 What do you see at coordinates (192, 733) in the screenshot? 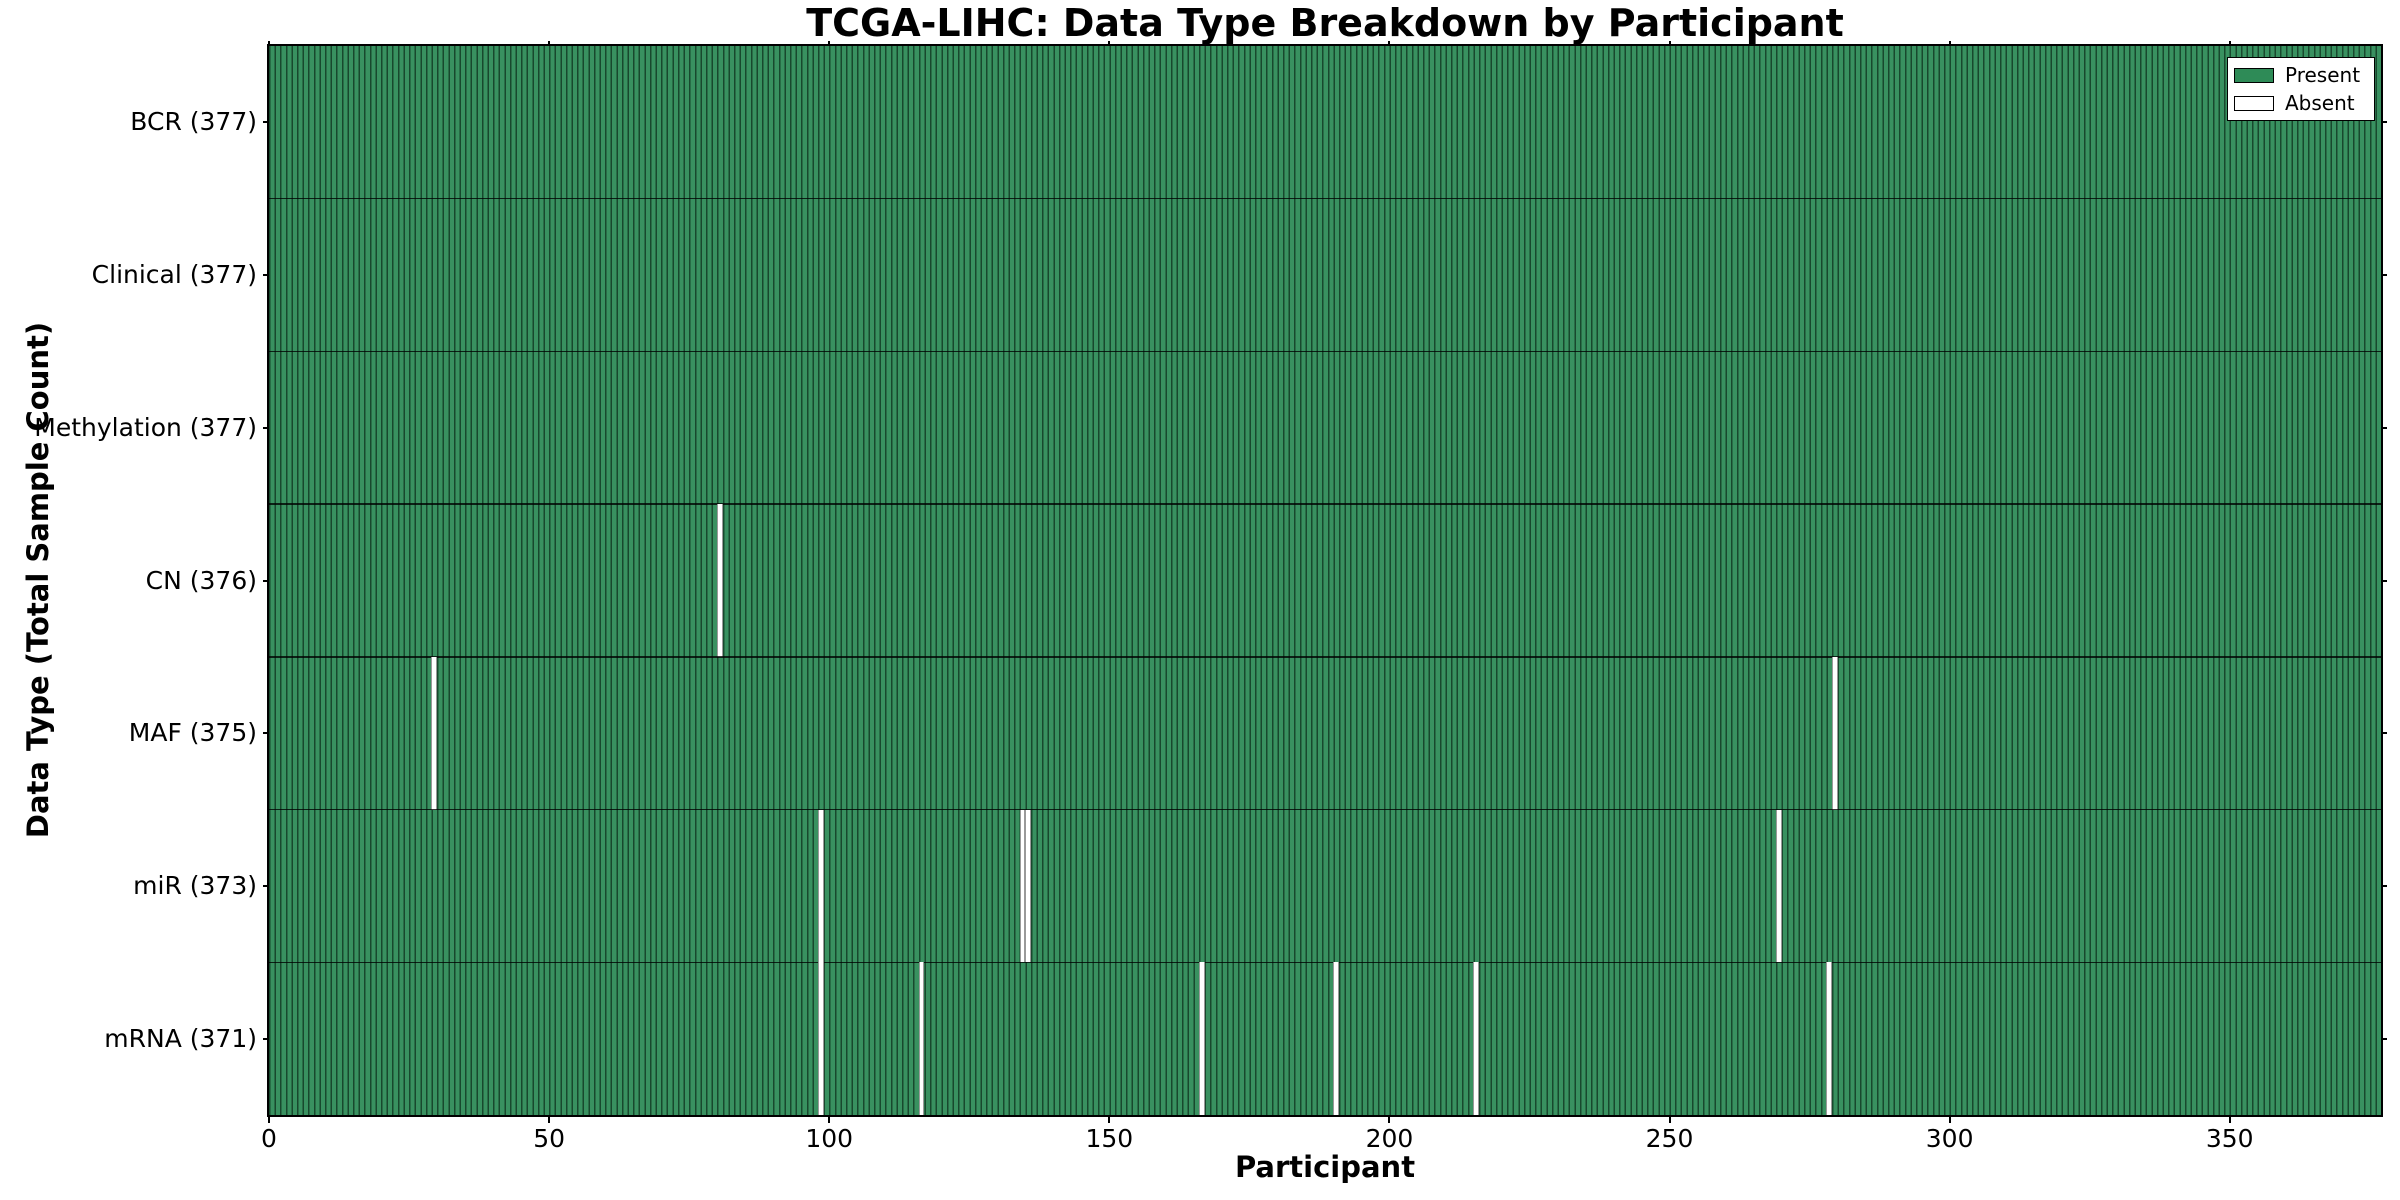
I see `y-tick-label: MAF (375)` at bounding box center [192, 733].